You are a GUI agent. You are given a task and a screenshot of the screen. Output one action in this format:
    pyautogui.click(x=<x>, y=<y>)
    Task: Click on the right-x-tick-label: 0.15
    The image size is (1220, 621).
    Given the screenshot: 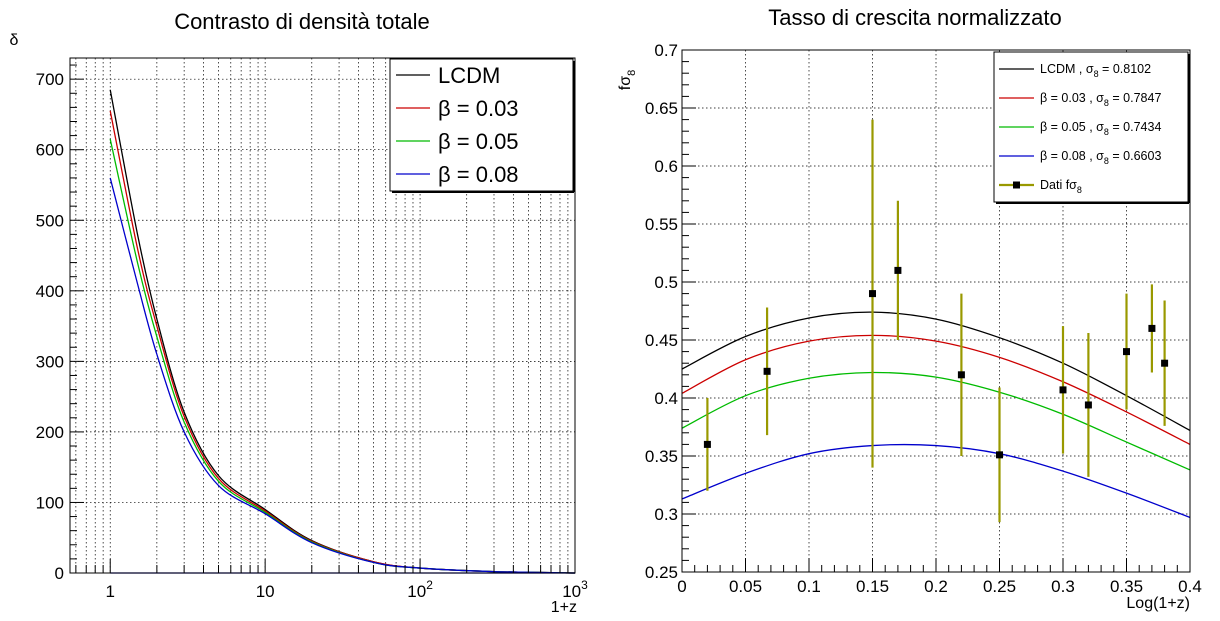 What is the action you would take?
    pyautogui.click(x=872, y=586)
    